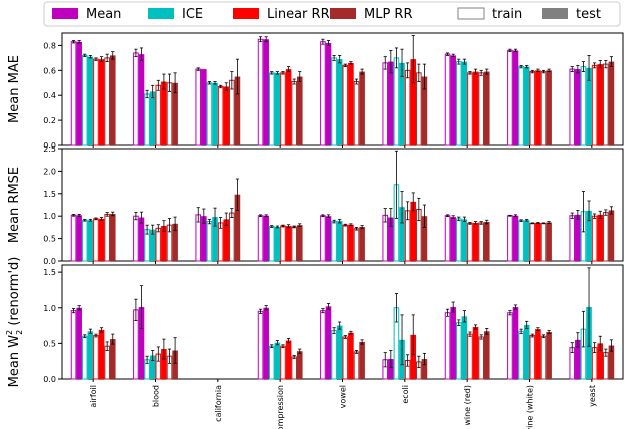 This screenshot has width=627, height=429. Describe the element at coordinates (332, 14) in the screenshot. I see `chart-legend: Mean ICE Linear RR MLP RR train test` at that location.